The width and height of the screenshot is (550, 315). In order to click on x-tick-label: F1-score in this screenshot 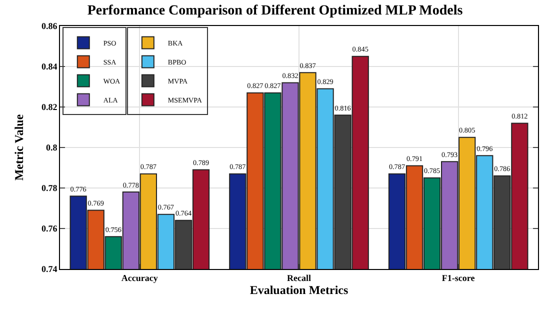, I will do `click(458, 277)`.